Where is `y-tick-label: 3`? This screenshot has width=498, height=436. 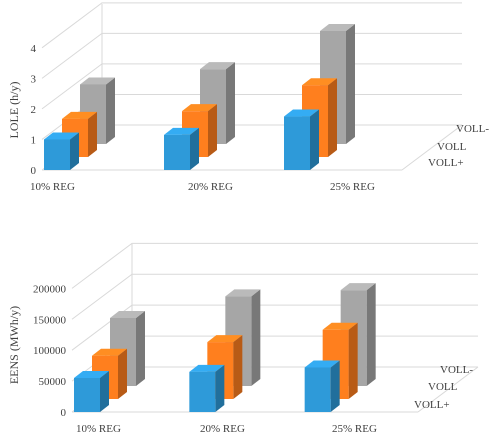 y-tick-label: 3 is located at coordinates (34, 79).